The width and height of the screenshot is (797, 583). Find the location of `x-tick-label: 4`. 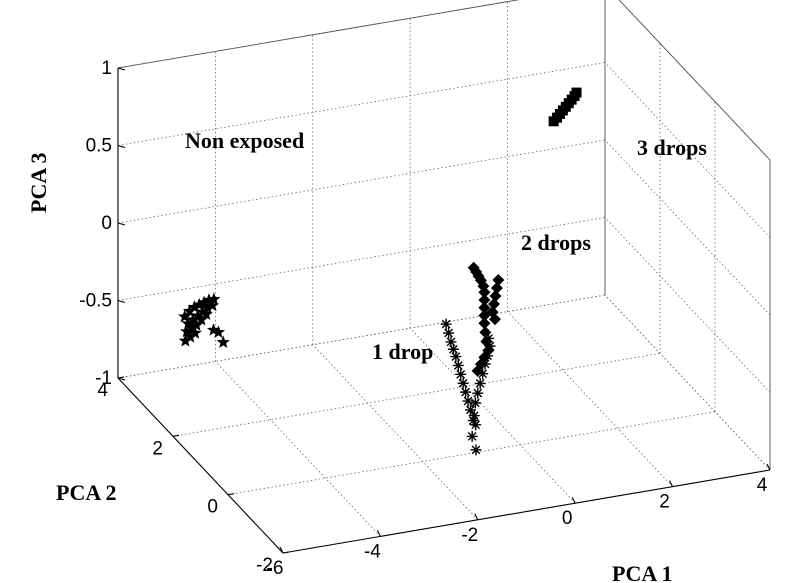

x-tick-label: 4 is located at coordinates (762, 485).